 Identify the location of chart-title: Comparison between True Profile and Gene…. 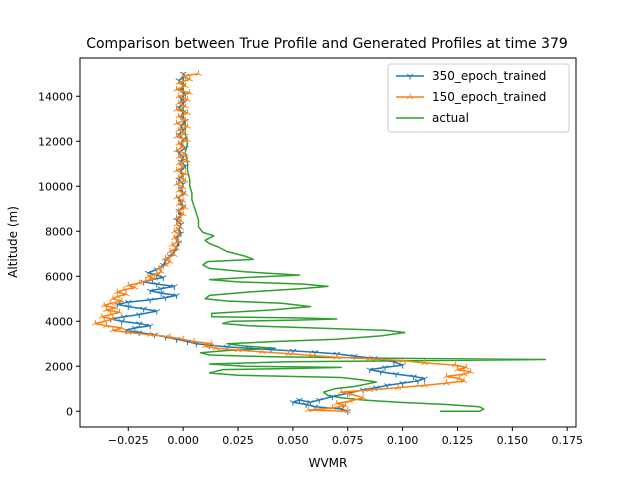
(327, 44).